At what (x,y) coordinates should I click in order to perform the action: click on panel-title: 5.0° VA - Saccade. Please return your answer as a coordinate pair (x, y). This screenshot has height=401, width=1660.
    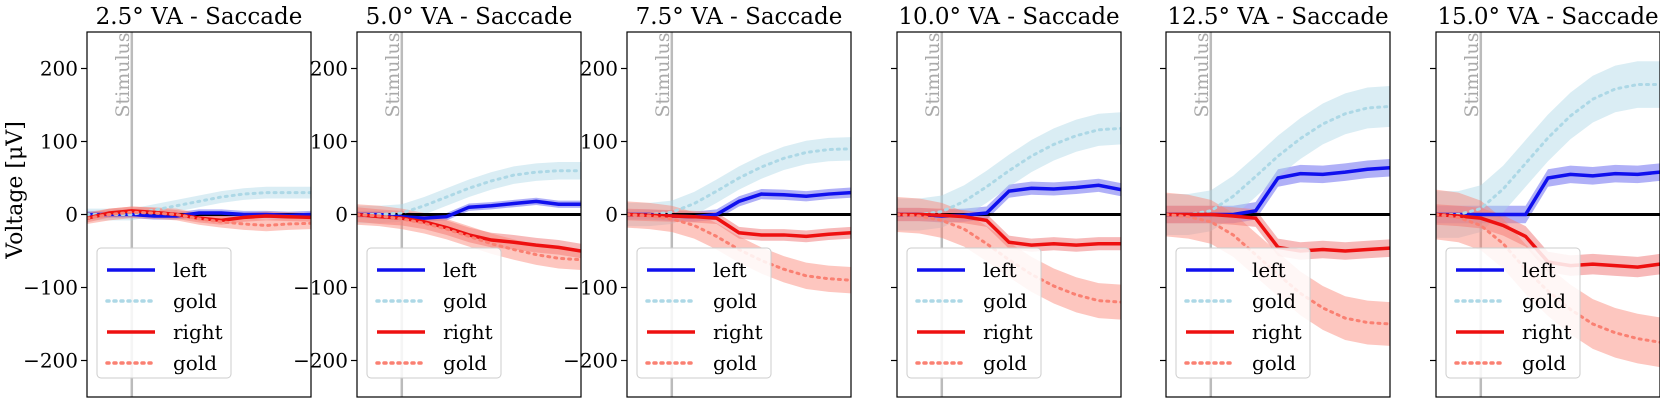
    Looking at the image, I should click on (469, 17).